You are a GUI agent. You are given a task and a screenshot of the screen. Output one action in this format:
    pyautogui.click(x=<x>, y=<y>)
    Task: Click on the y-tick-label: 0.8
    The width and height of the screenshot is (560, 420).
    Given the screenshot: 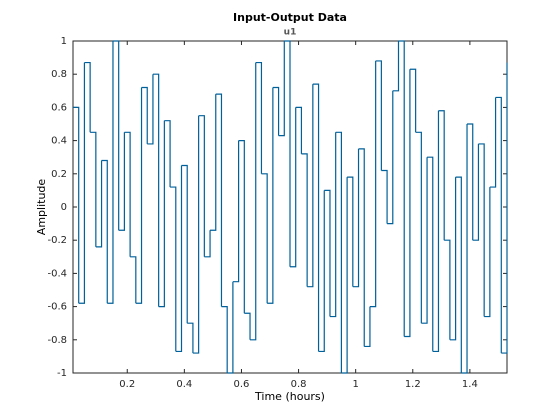 What is the action you would take?
    pyautogui.click(x=59, y=74)
    